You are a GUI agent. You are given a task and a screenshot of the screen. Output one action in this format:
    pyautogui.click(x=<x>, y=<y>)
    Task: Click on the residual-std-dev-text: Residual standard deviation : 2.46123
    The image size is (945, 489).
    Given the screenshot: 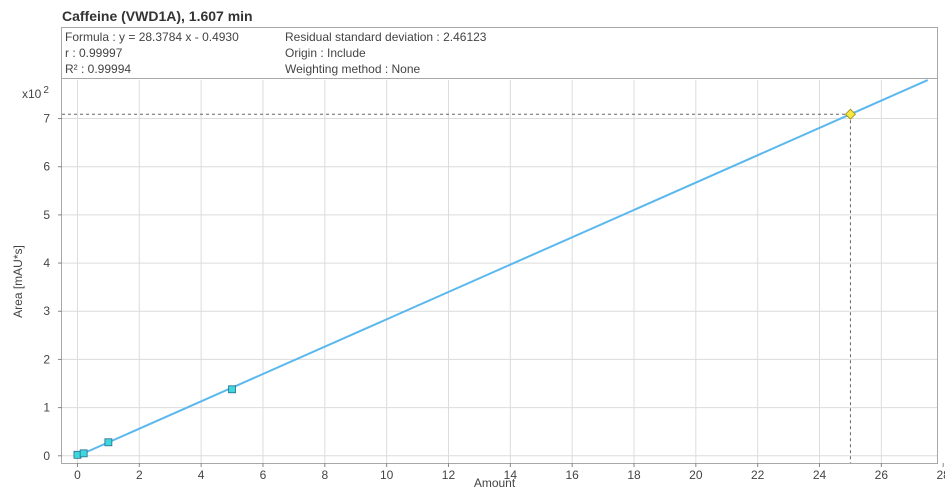 What is the action you would take?
    pyautogui.click(x=386, y=37)
    